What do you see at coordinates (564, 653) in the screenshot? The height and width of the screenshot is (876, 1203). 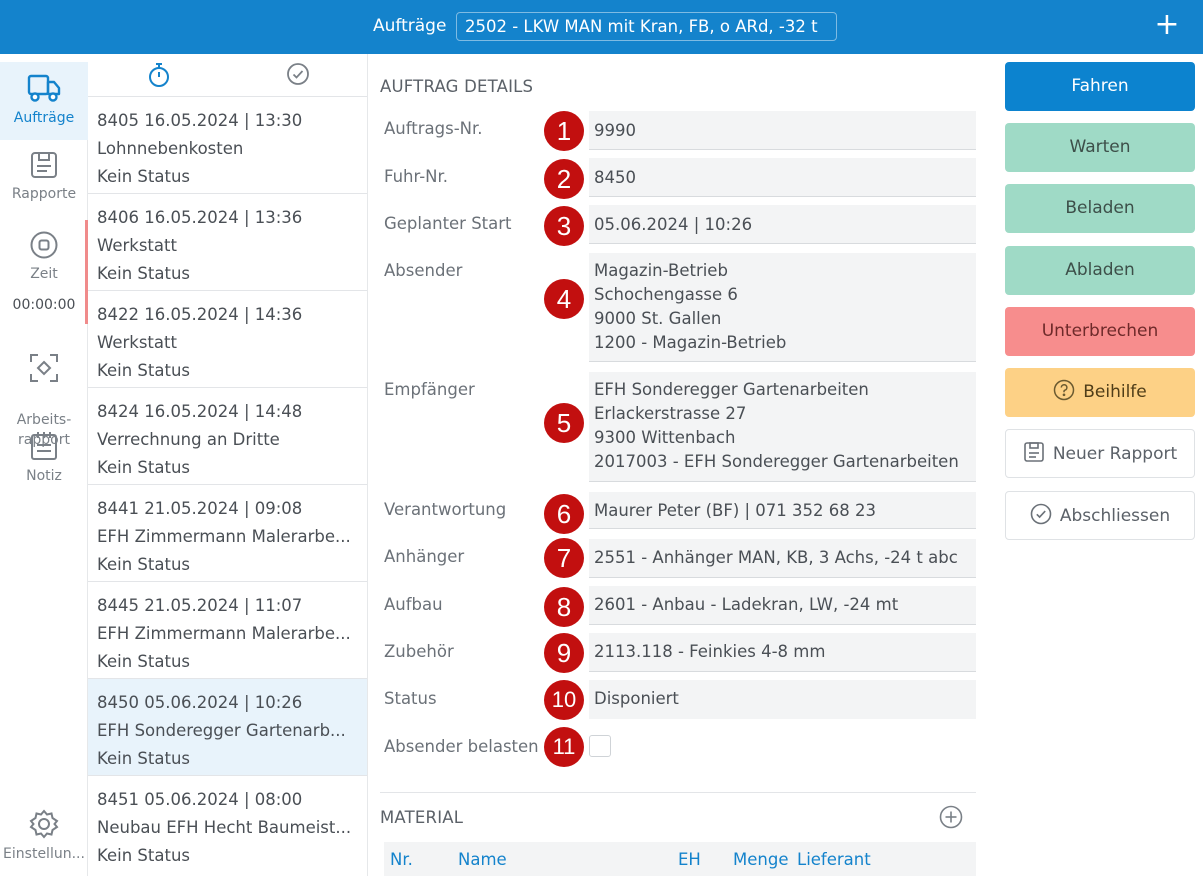 I see `marker-badge: 9` at bounding box center [564, 653].